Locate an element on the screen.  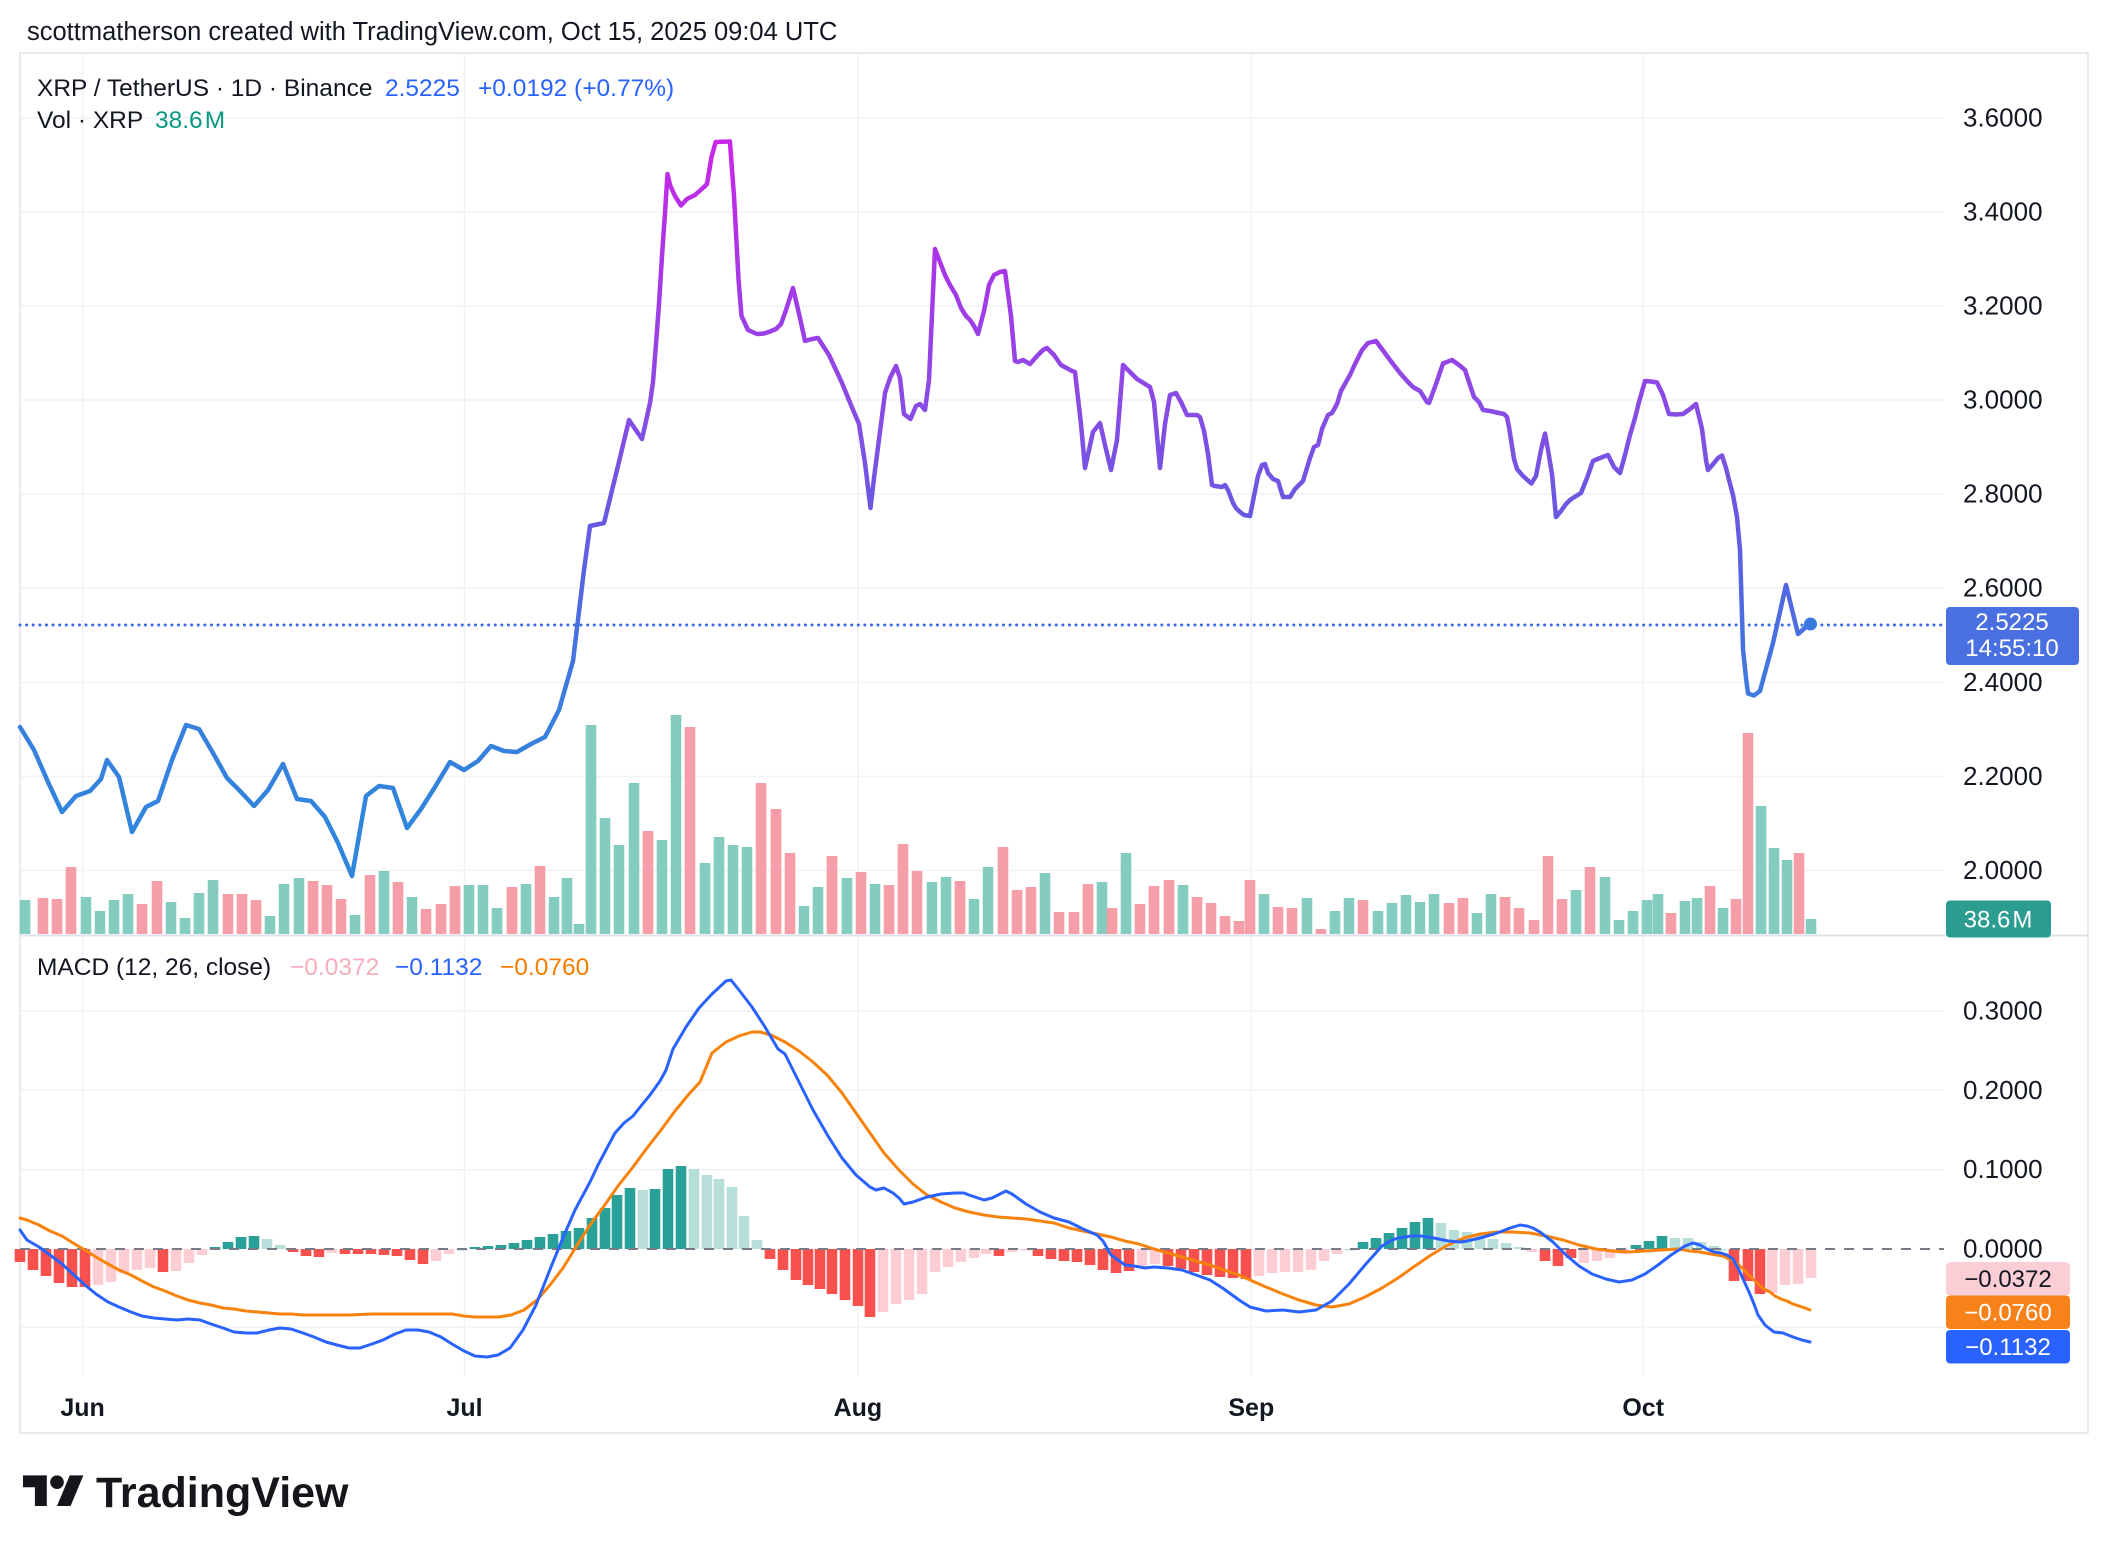
svg-text: Oct is located at coordinates (1643, 1408).